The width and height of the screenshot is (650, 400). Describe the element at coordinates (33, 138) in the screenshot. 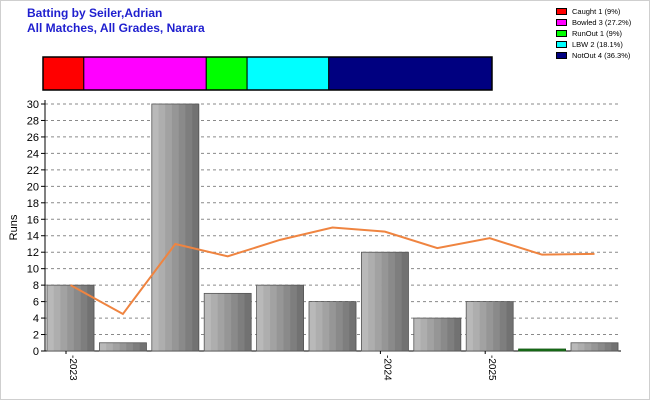

I see `y-tick-label: 26` at that location.